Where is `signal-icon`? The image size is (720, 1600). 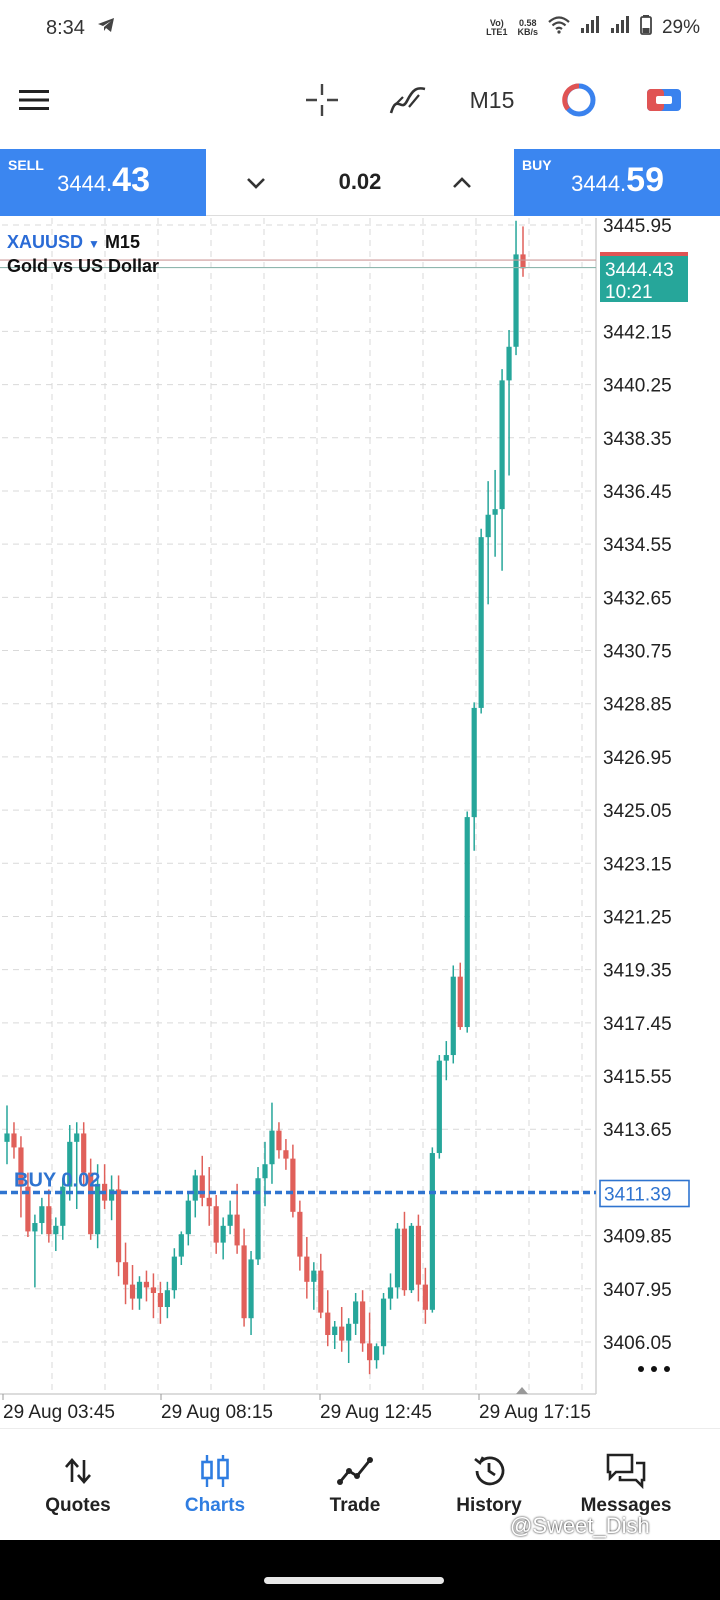
signal-icon is located at coordinates (590, 28).